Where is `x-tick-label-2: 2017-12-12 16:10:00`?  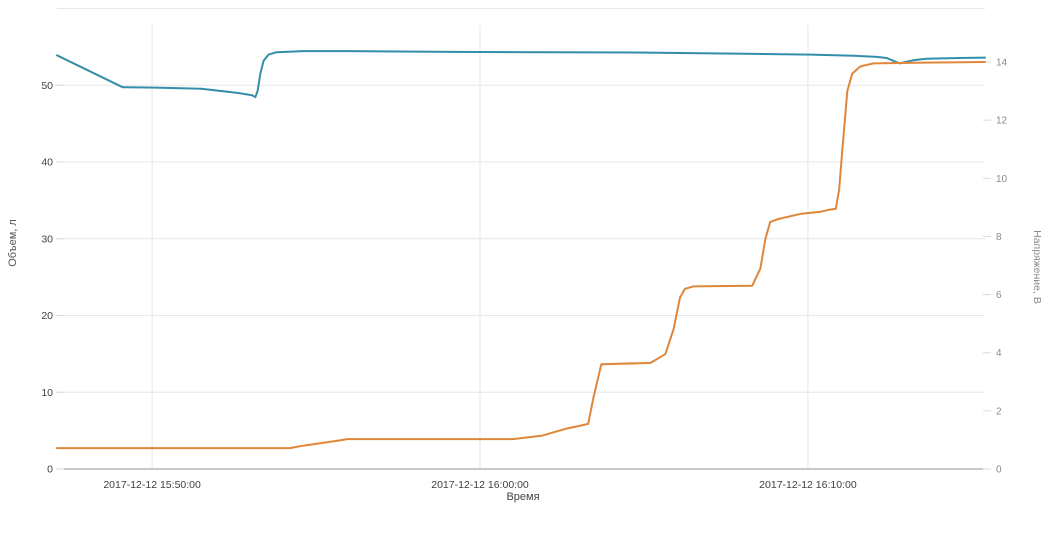
x-tick-label-2: 2017-12-12 16:10:00 is located at coordinates (808, 485).